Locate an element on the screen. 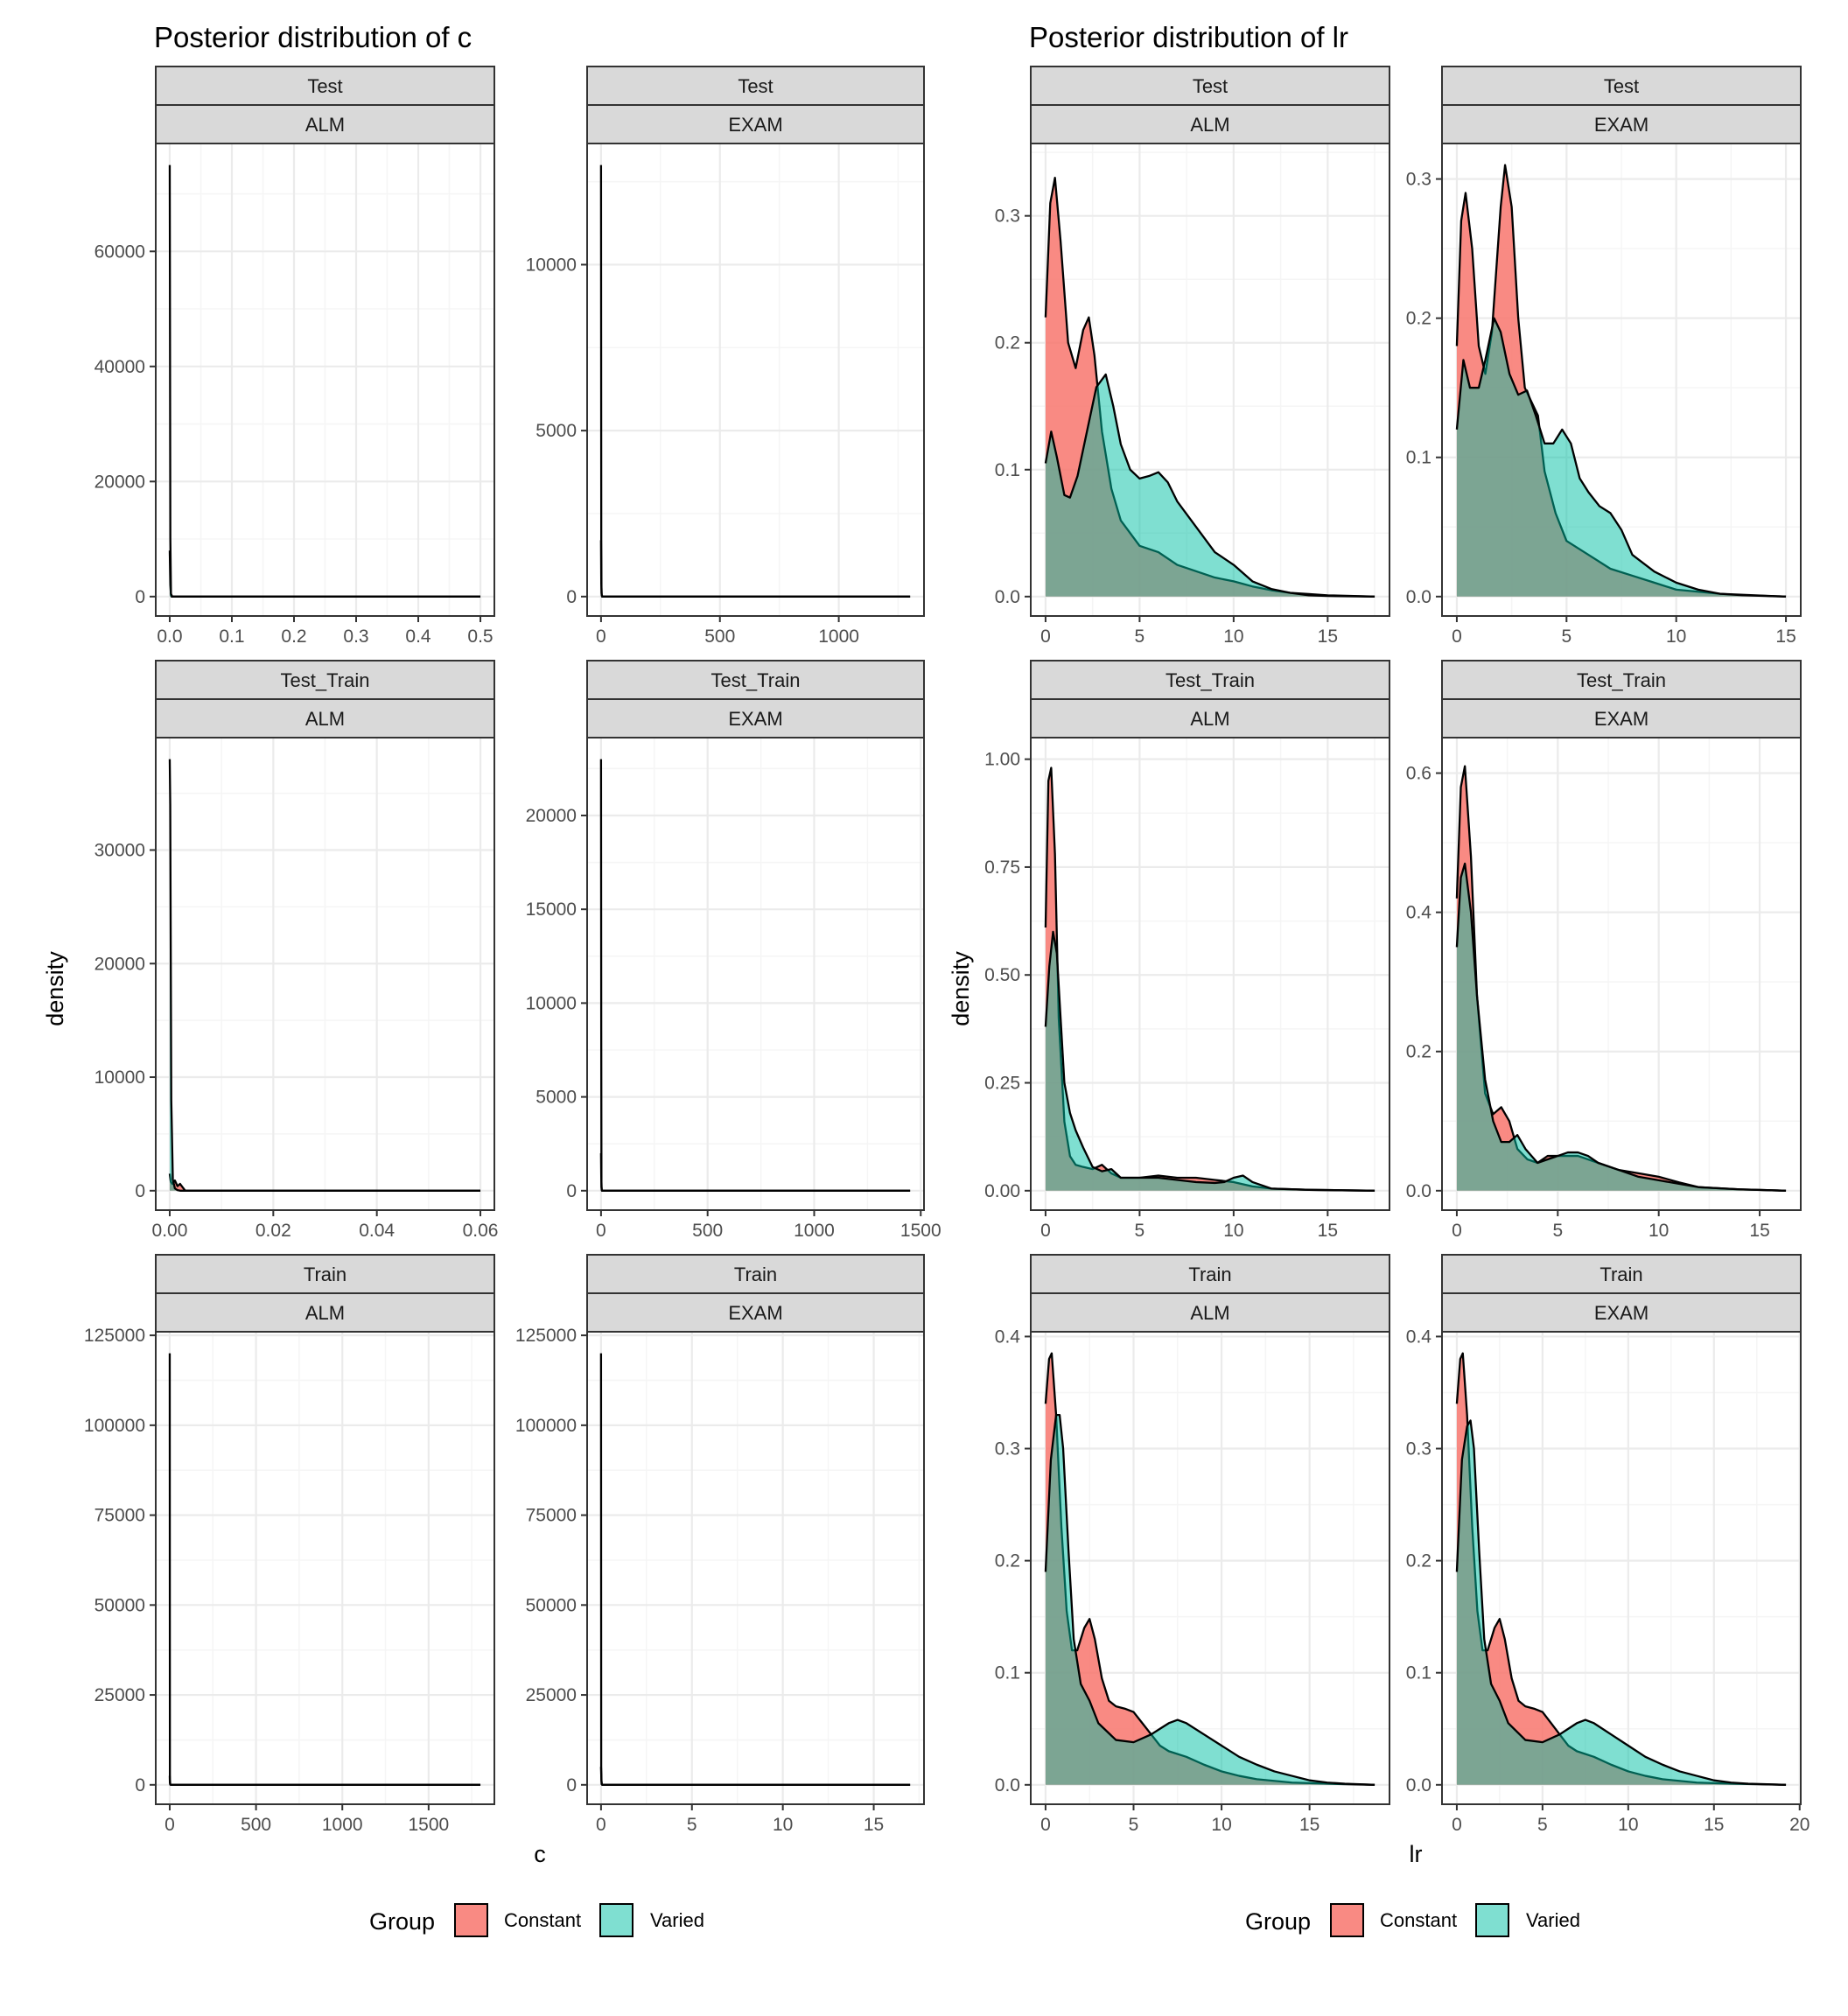  y-tick-label: 30000 is located at coordinates (119, 850).